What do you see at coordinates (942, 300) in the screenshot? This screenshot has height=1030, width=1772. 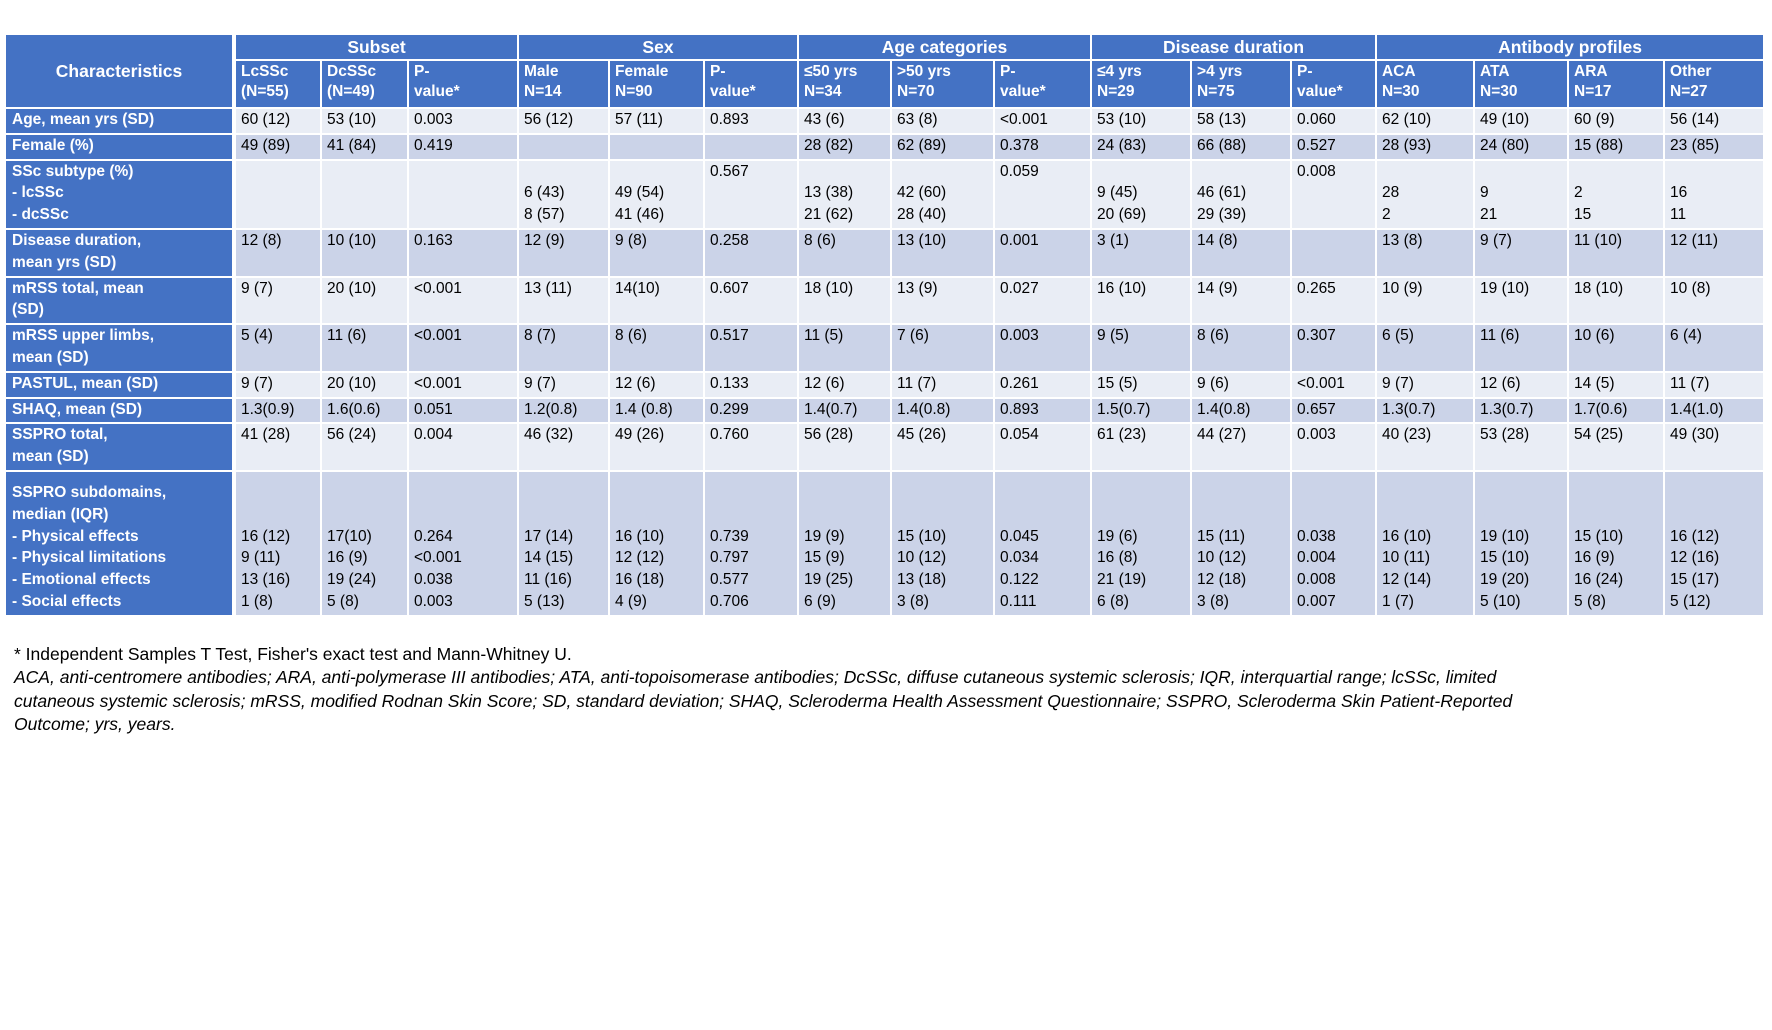 I see `data-cell: 13 (9)` at bounding box center [942, 300].